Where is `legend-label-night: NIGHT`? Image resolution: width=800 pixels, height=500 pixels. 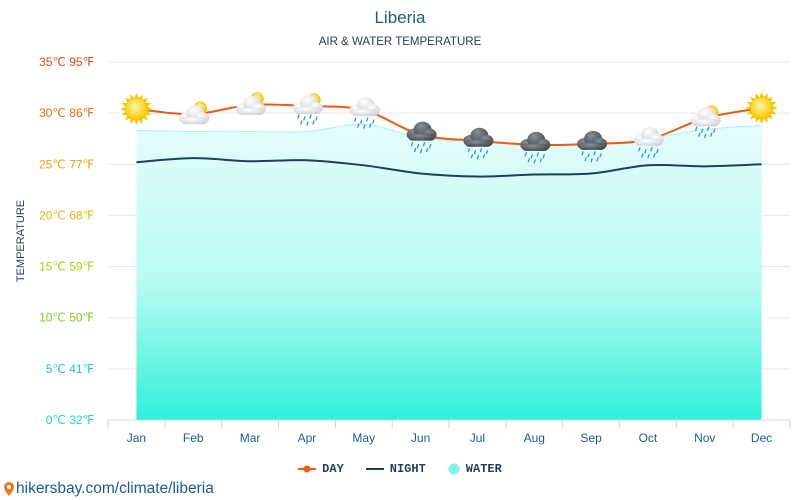 legend-label-night: NIGHT is located at coordinates (407, 469).